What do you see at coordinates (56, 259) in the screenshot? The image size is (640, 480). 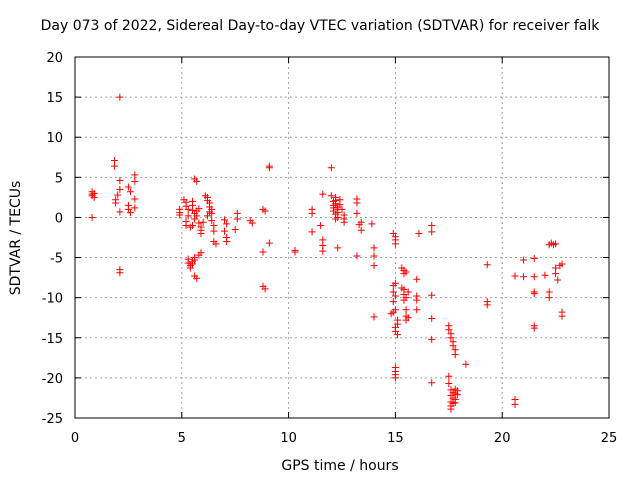 I see `y-tick-label: -5` at bounding box center [56, 259].